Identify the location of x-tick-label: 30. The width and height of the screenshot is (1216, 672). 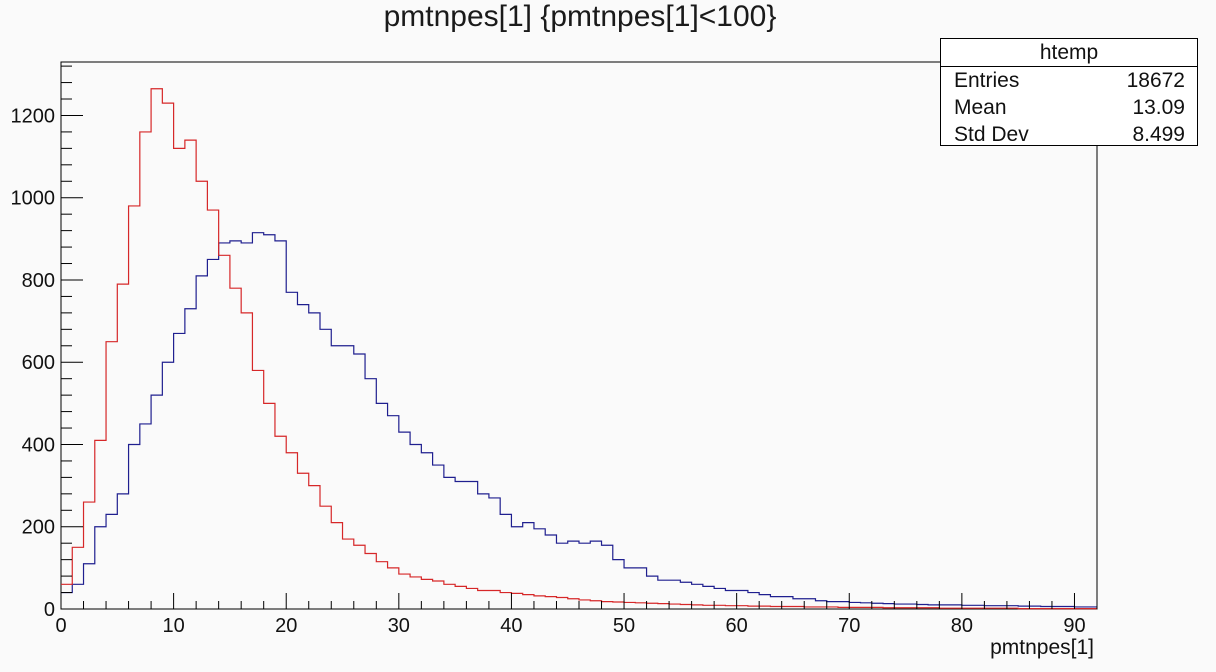
(399, 626).